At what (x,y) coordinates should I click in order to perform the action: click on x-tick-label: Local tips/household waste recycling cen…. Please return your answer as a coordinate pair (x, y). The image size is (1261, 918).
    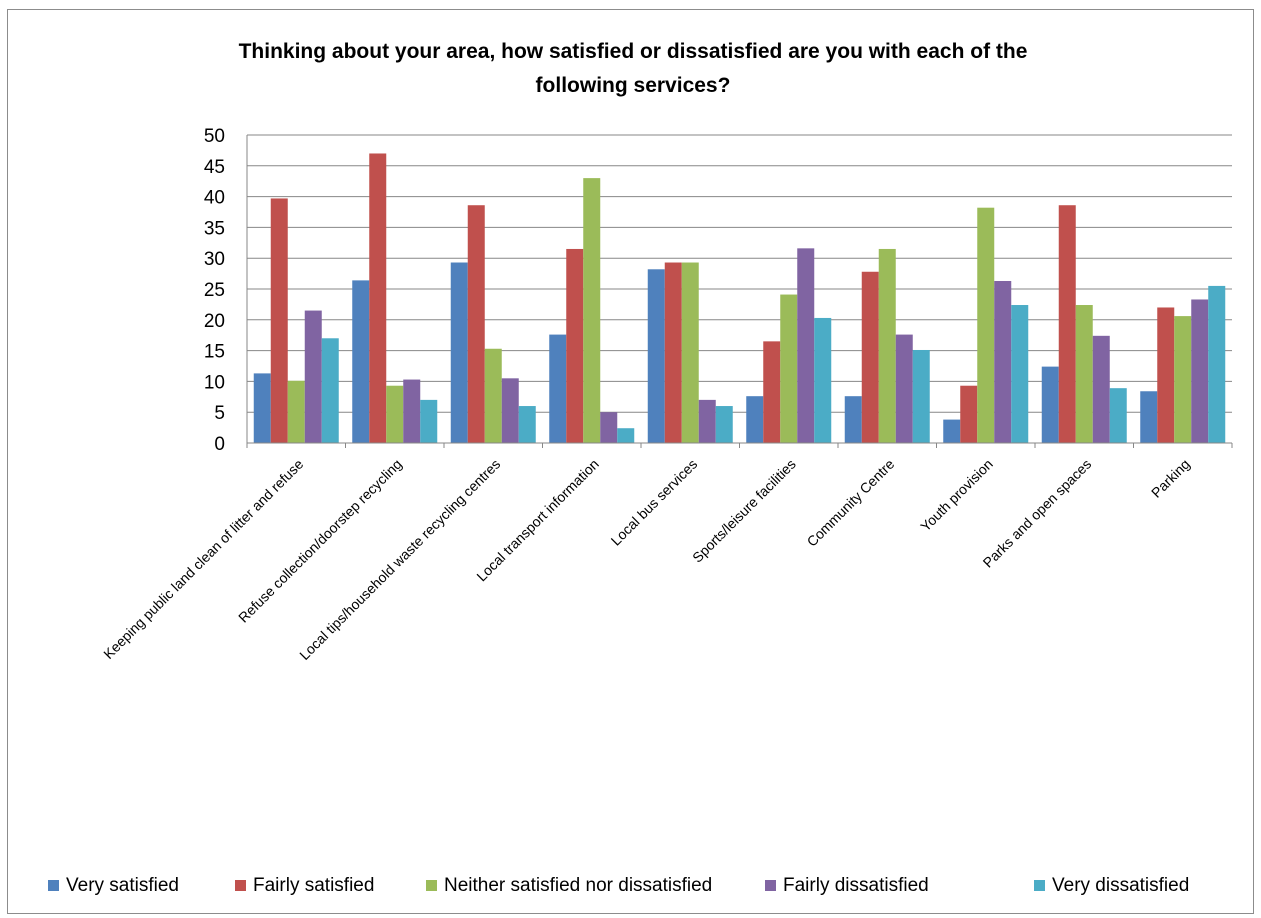
    Looking at the image, I should click on (399, 559).